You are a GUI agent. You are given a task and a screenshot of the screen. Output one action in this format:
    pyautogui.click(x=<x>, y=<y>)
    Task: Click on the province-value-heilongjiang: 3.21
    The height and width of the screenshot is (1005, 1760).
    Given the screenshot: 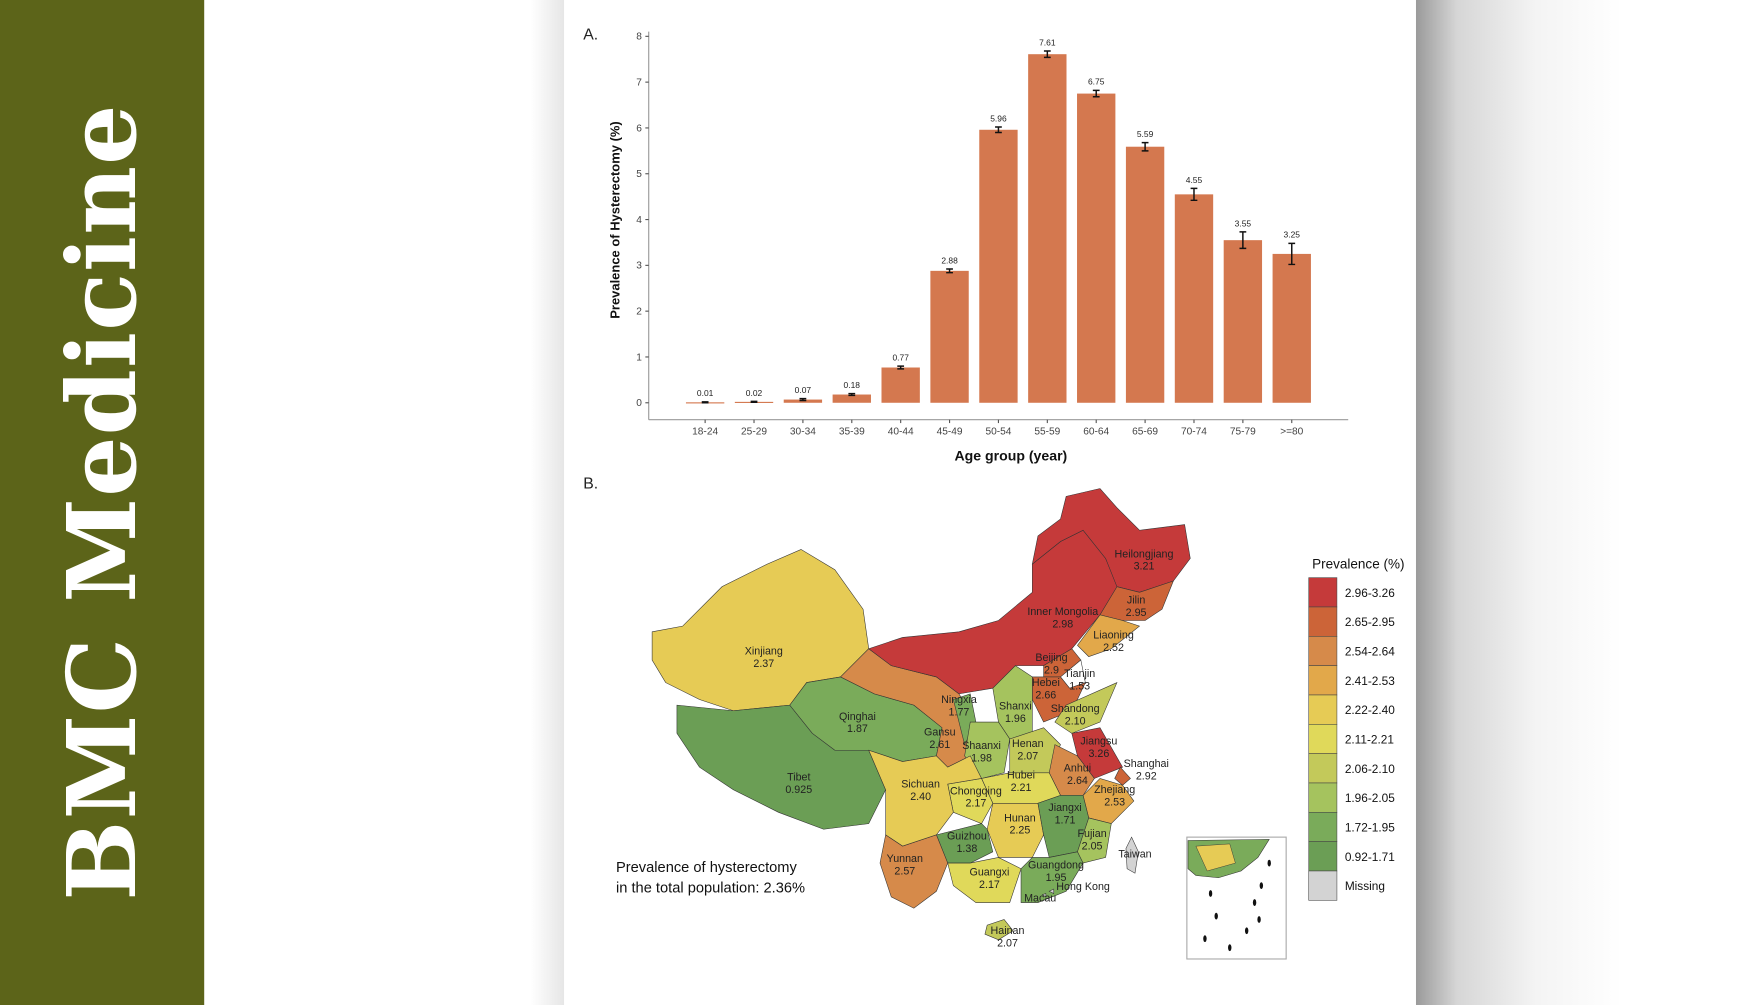 What is the action you would take?
    pyautogui.click(x=1144, y=567)
    